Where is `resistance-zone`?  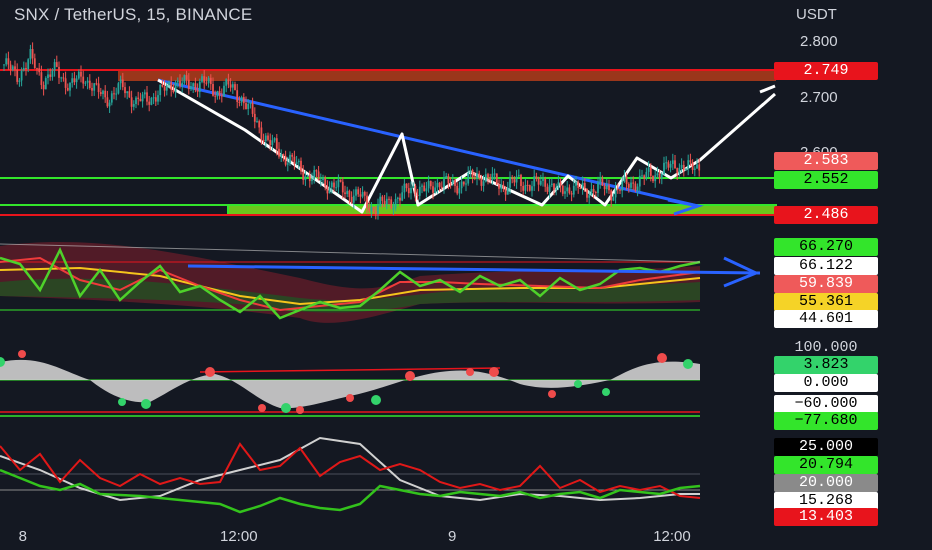
resistance-zone is located at coordinates (447, 75).